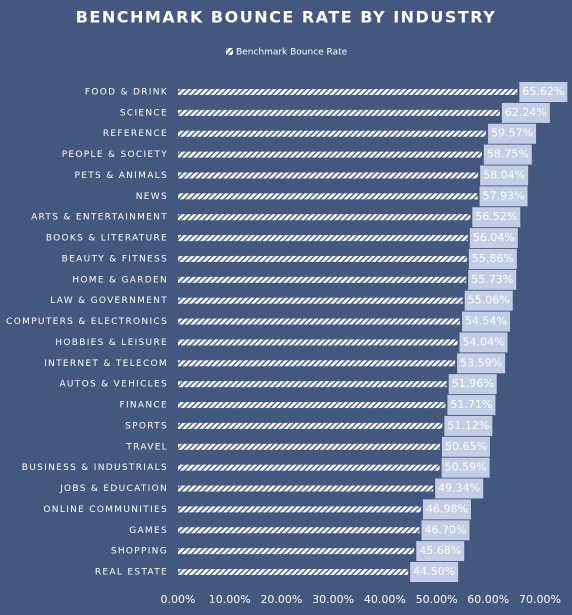  Describe the element at coordinates (230, 599) in the screenshot. I see `x-tick-label: 10.00%` at that location.